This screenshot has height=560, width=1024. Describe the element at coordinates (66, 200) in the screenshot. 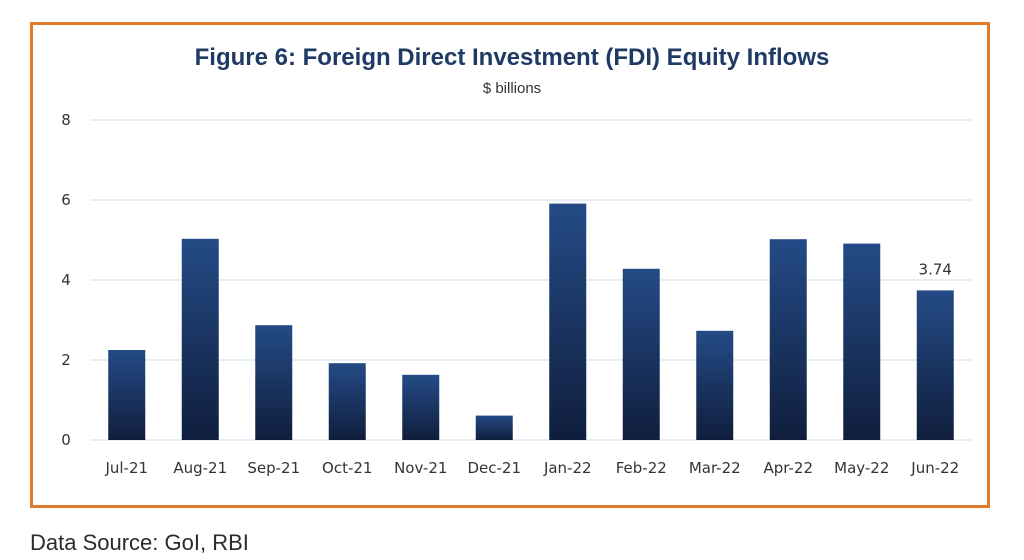

I see `y-tick-label: 6` at that location.